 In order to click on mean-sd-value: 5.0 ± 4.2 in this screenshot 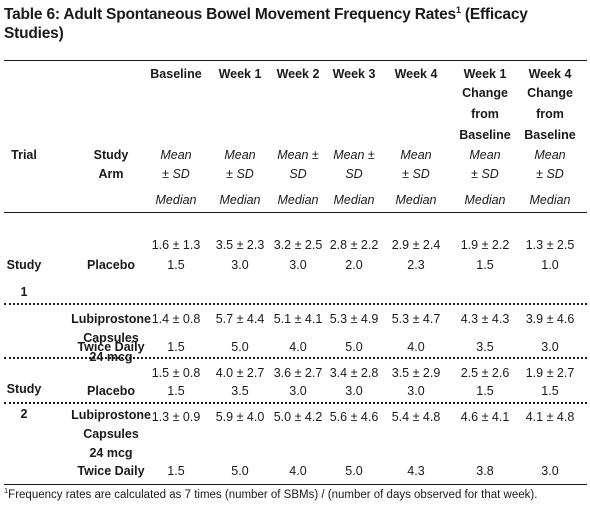, I will do `click(298, 417)`.